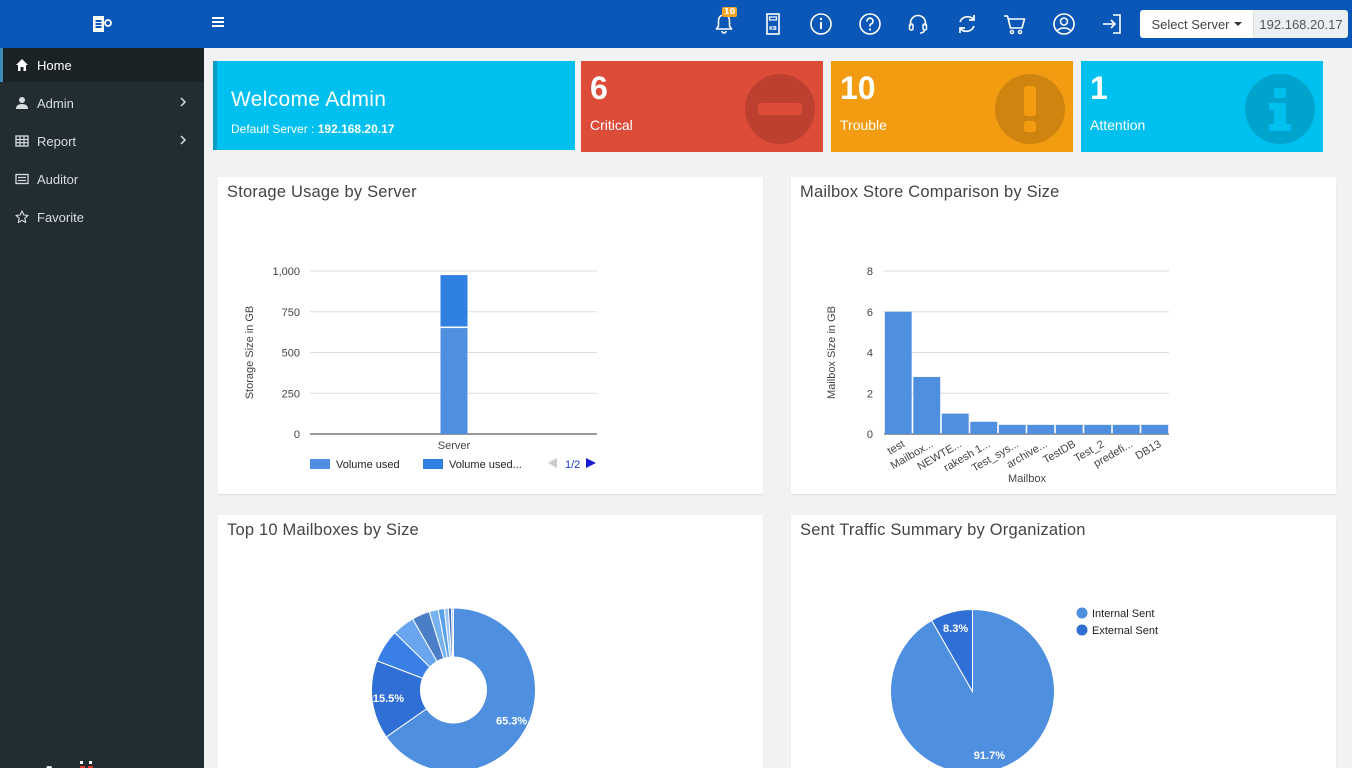 The image size is (1352, 768). Describe the element at coordinates (183, 140) in the screenshot. I see `chevron-right-icon` at that location.